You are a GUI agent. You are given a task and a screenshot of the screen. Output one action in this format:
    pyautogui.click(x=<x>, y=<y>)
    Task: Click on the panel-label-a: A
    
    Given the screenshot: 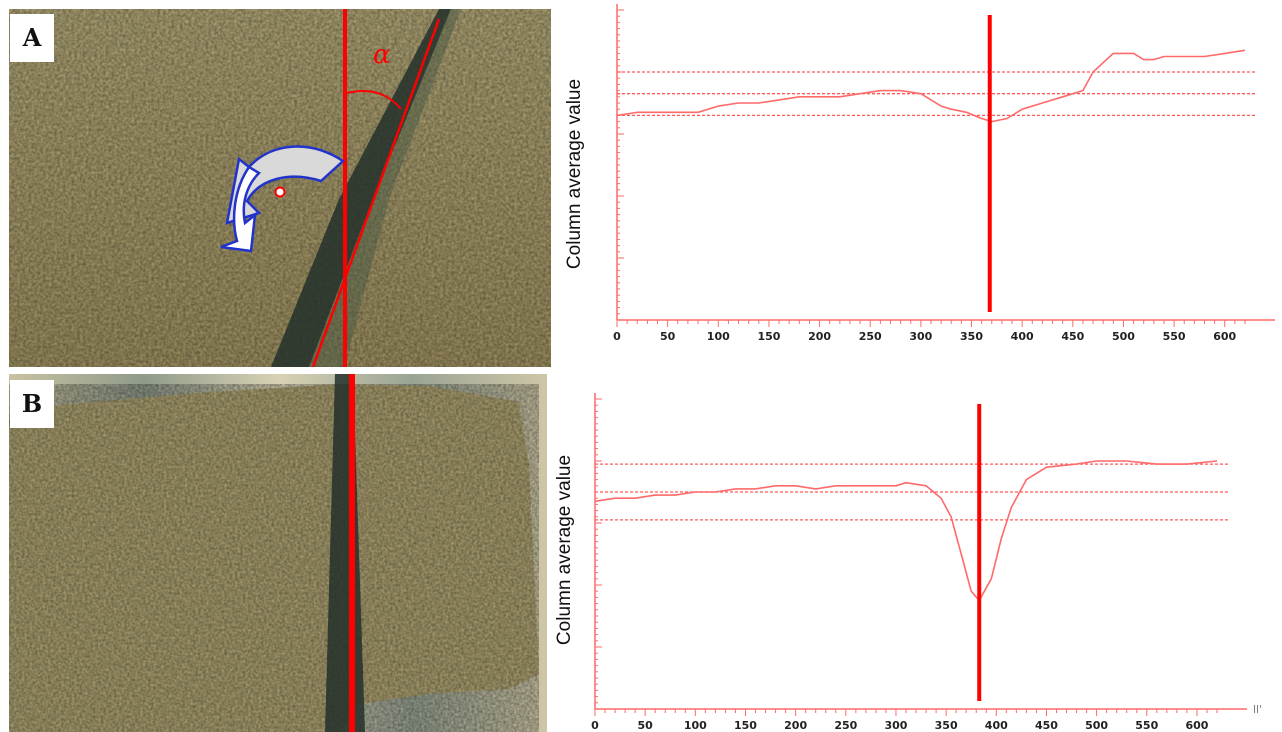 What is the action you would take?
    pyautogui.click(x=32, y=38)
    